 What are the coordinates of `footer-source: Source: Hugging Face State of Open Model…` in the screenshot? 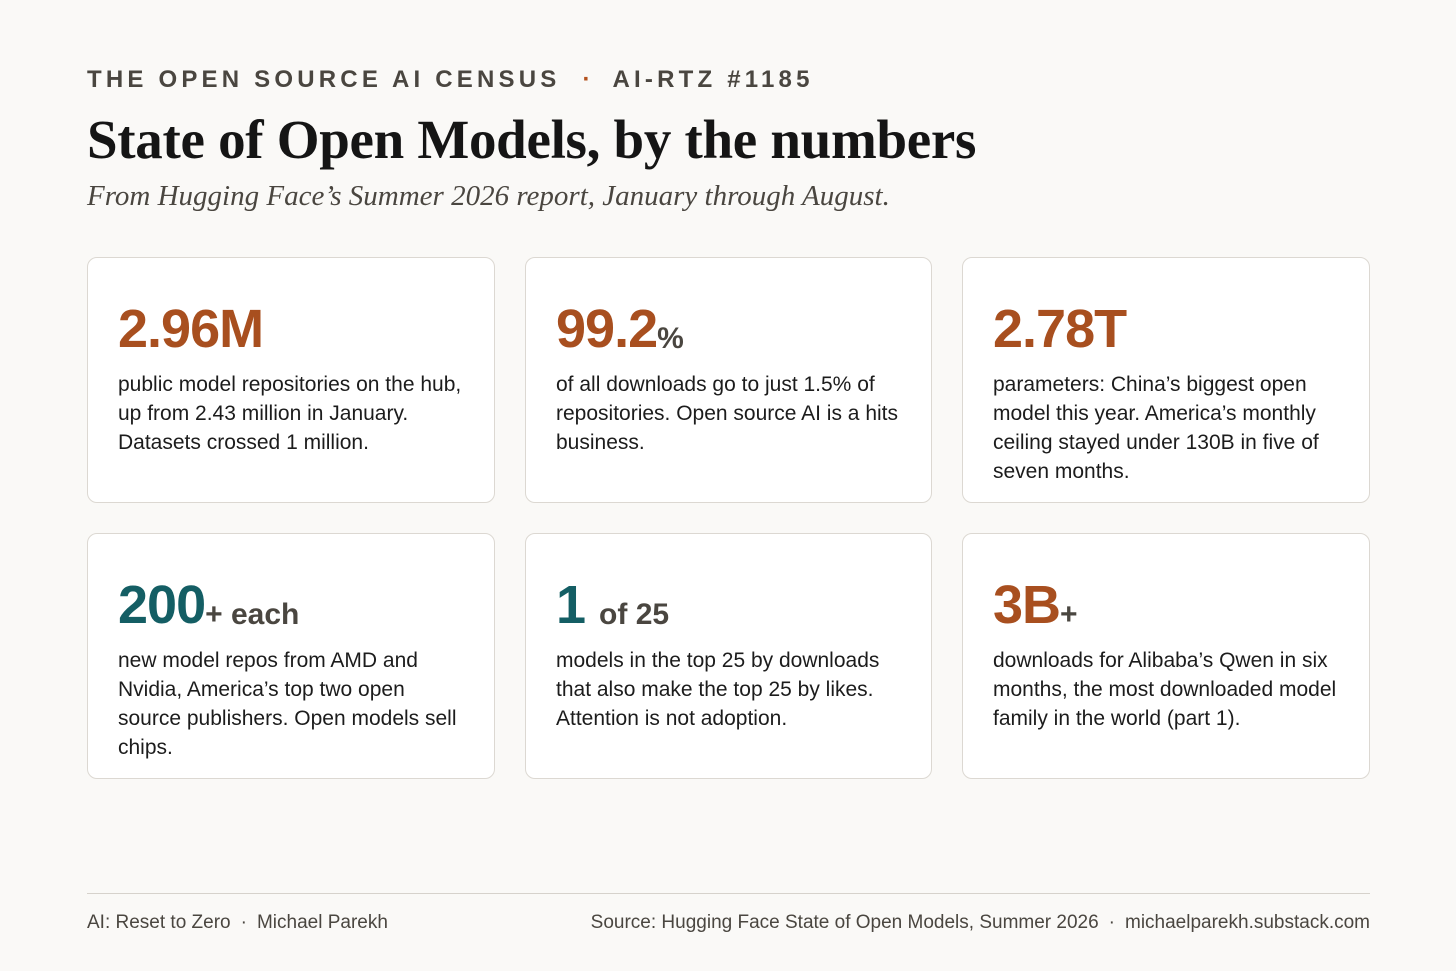 It's located at (980, 923).